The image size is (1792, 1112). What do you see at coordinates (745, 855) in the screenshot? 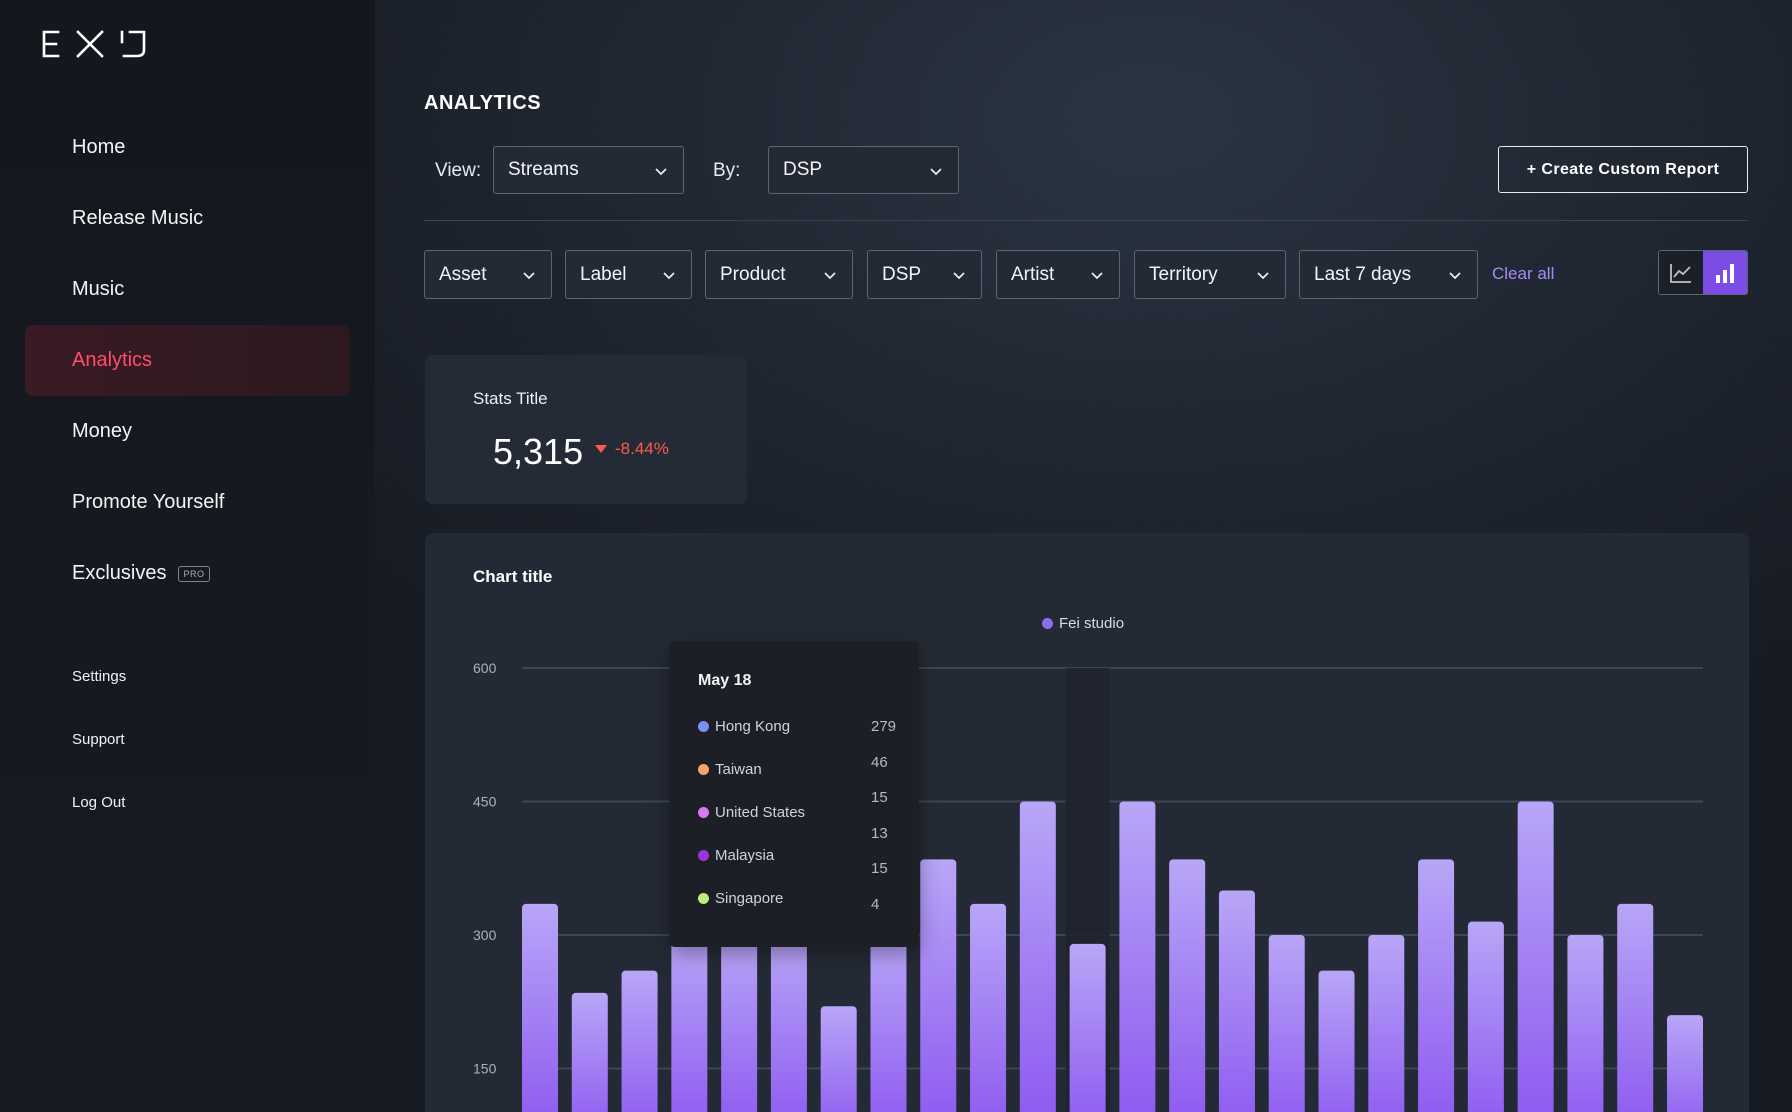
I see `tooltip-row-label: Malaysia` at bounding box center [745, 855].